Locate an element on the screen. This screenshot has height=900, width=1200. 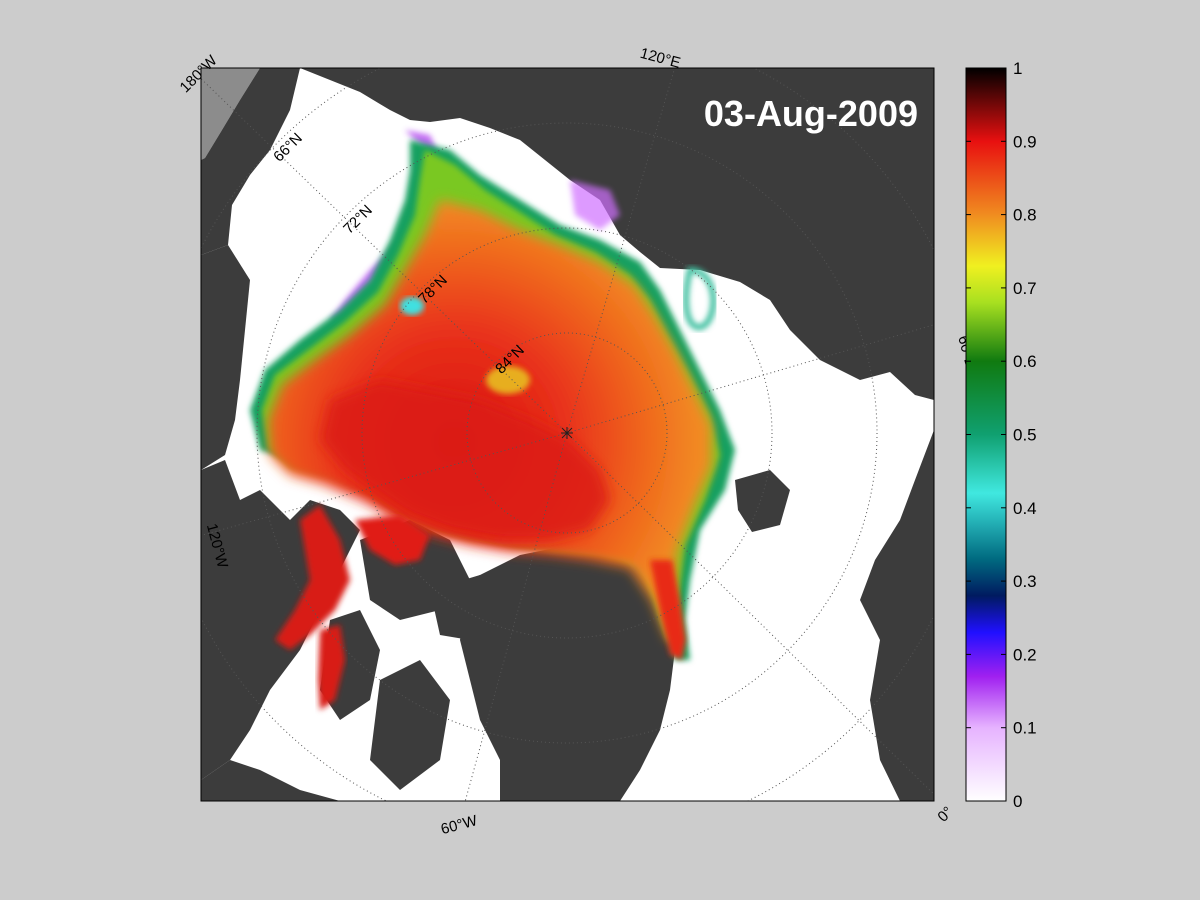
colorbar-ticks: 0 0.1 0.2 0.3 0.4 0.5 0.6 0.7 0.8 0.9 1 is located at coordinates (1001, 435).